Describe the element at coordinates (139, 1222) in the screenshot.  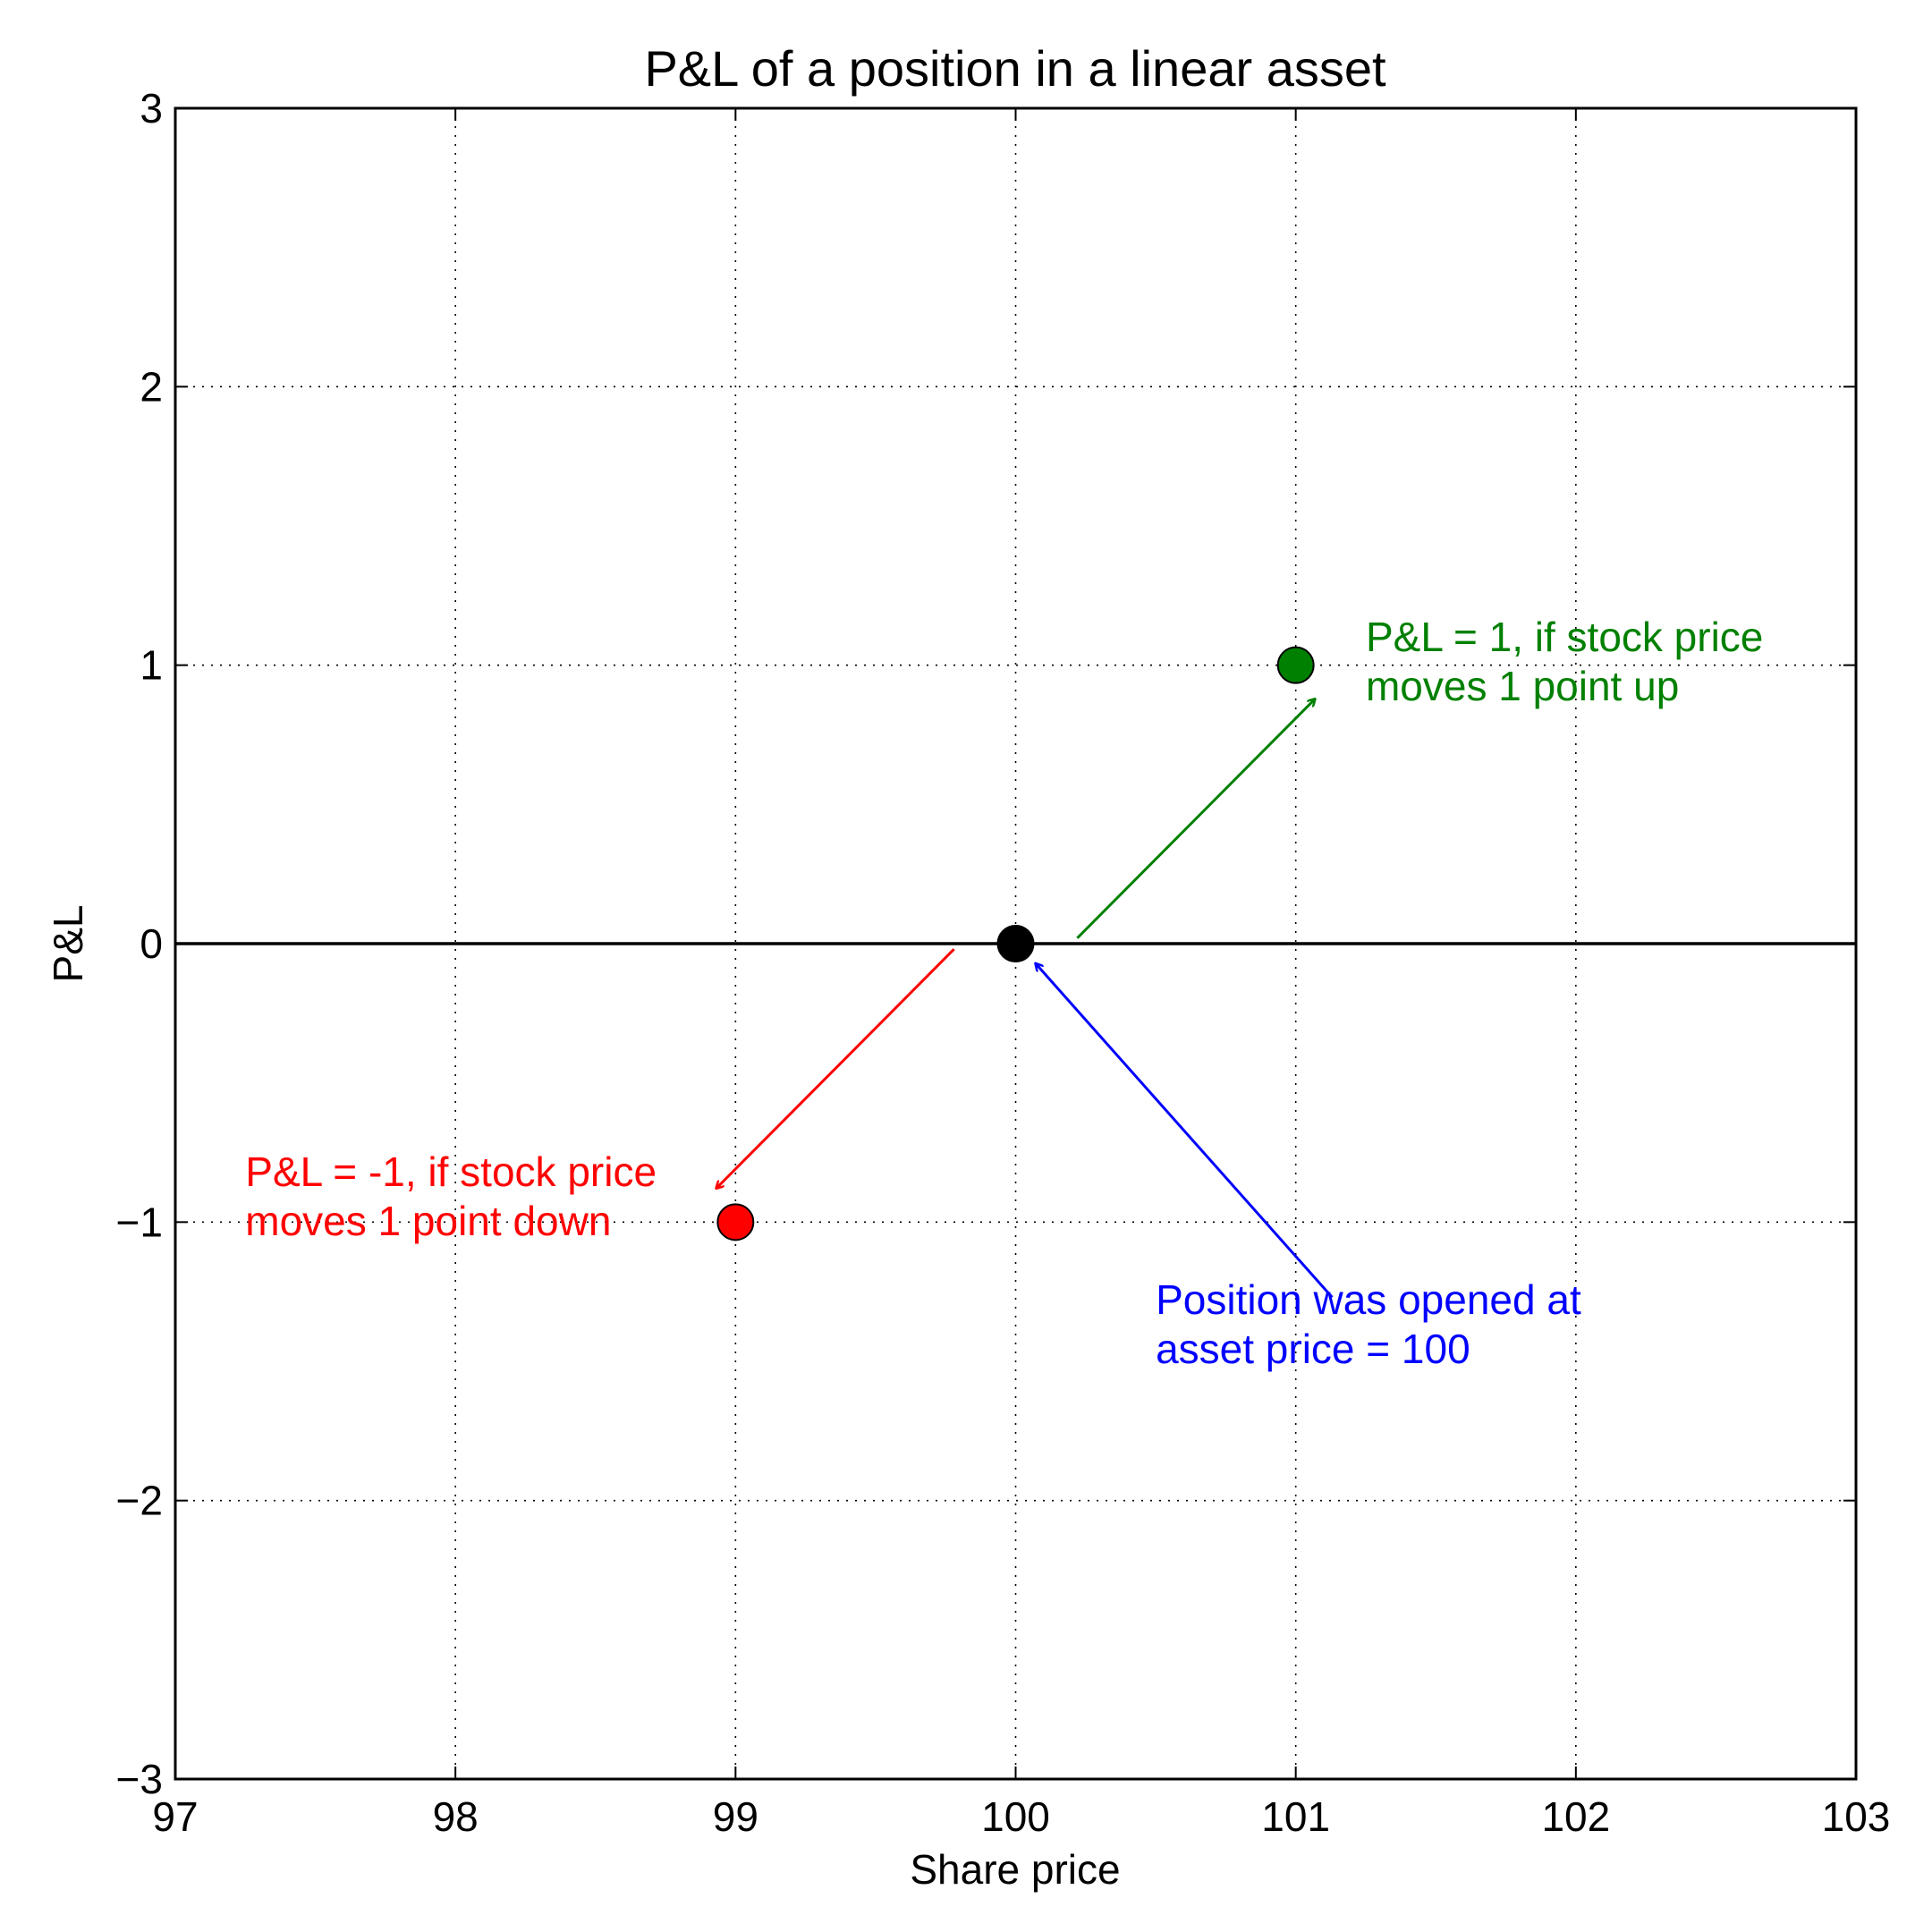
I see `y-tick-label-2: −1` at that location.